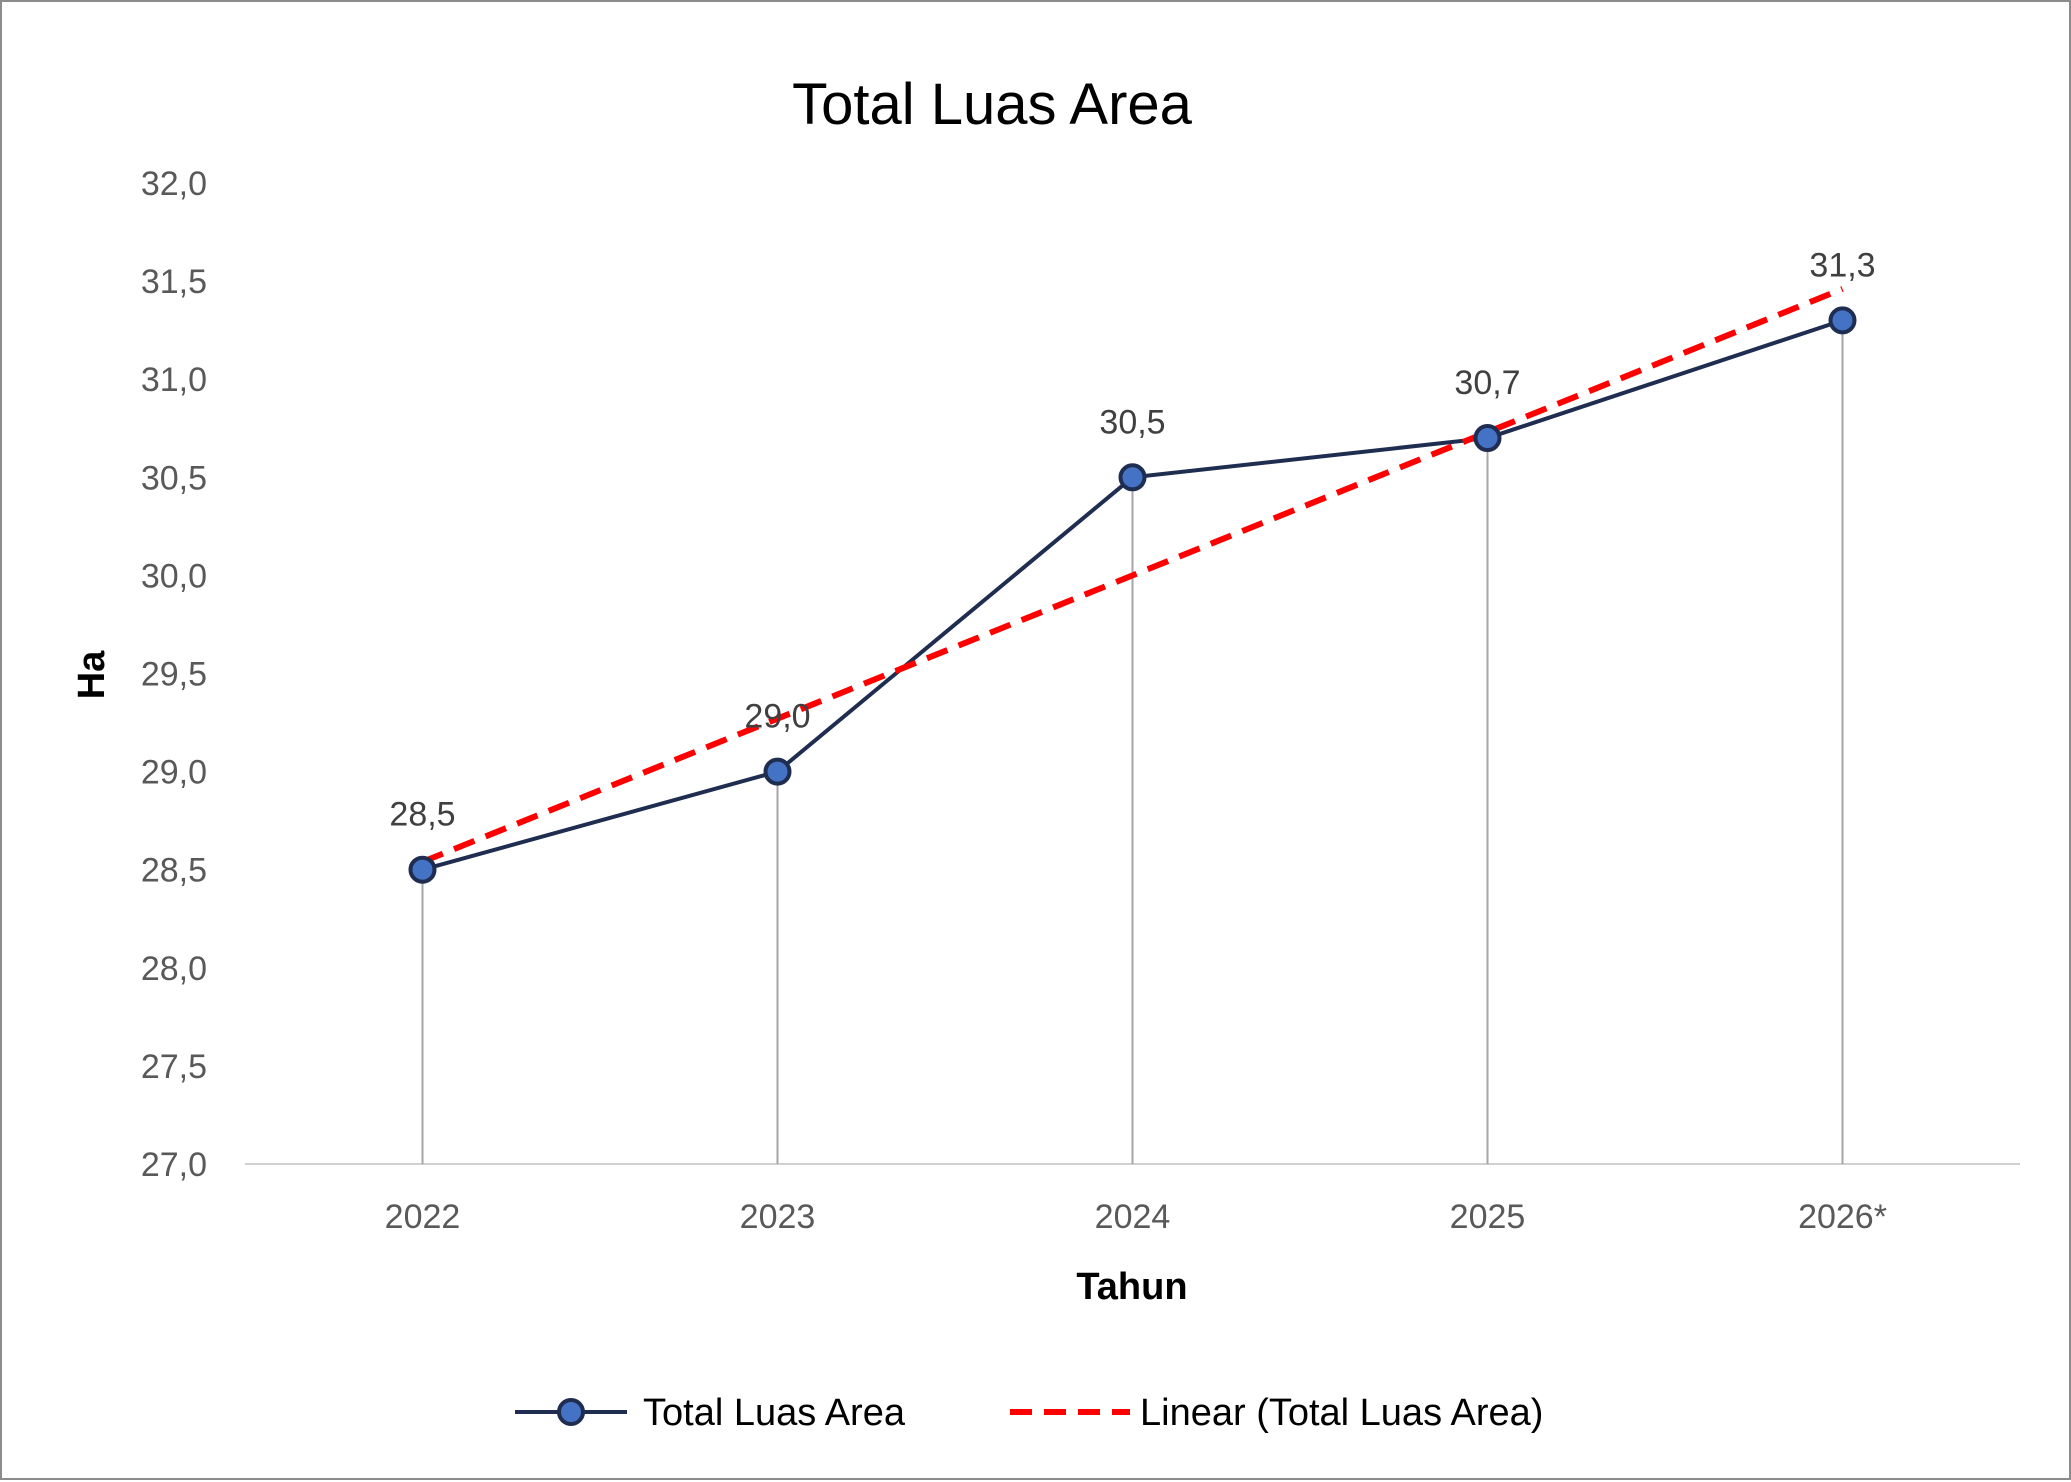 This screenshot has width=2071, height=1482. I want to click on legend-item-trendline: Linear (Total Luas Area), so click(1276, 1413).